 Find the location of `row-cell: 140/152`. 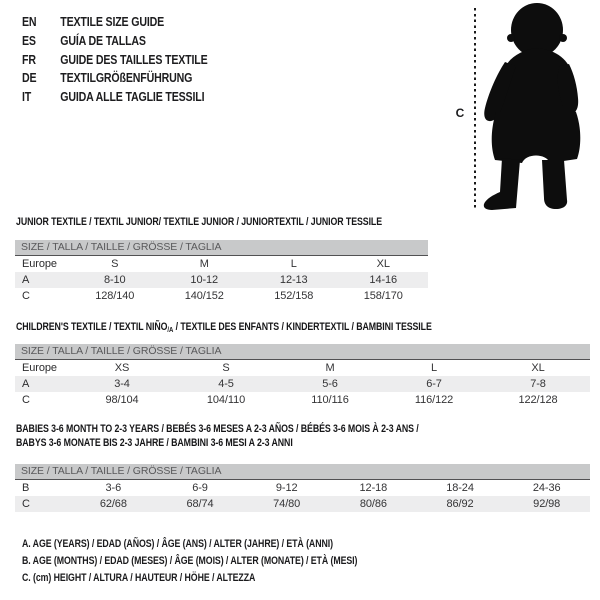

row-cell: 140/152 is located at coordinates (204, 296).